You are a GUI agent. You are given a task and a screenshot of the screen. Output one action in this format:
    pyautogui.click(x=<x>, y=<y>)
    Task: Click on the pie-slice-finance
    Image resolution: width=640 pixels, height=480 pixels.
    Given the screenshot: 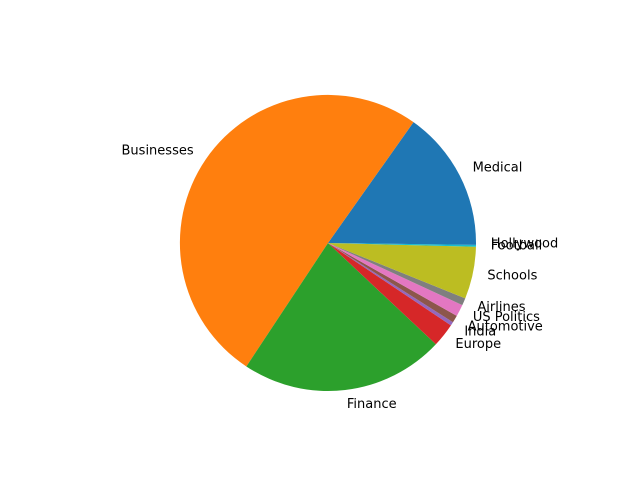 What is the action you would take?
    pyautogui.click(x=341, y=317)
    